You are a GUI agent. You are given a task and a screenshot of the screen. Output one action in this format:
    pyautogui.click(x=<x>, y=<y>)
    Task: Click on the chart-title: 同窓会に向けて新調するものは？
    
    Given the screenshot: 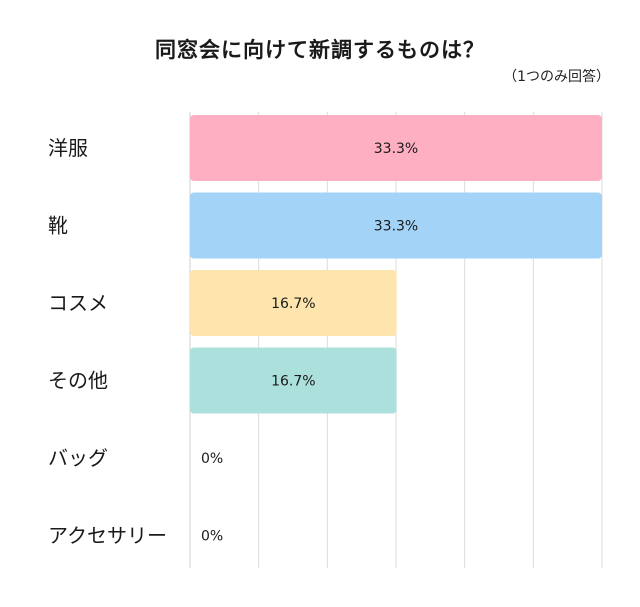 What is the action you would take?
    pyautogui.click(x=320, y=50)
    